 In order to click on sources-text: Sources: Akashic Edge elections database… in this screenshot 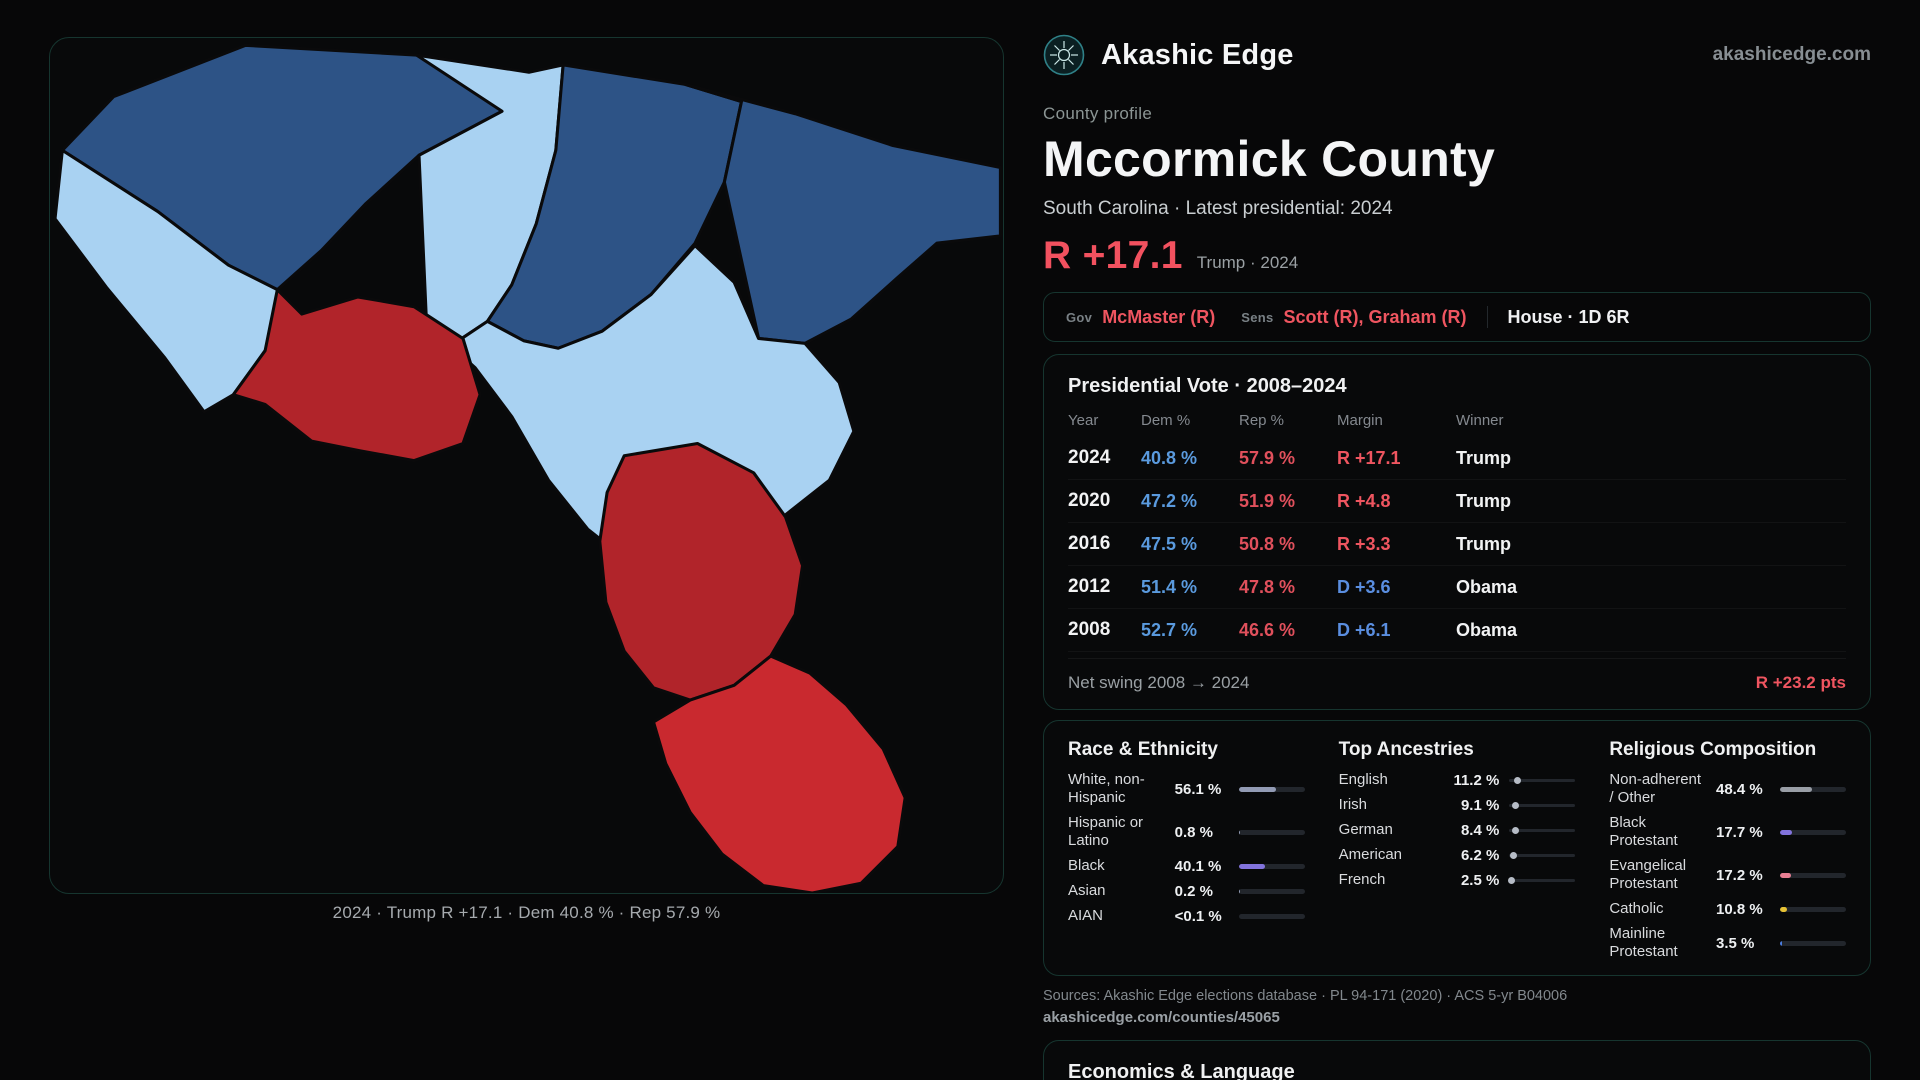, I will do `click(1305, 996)`.